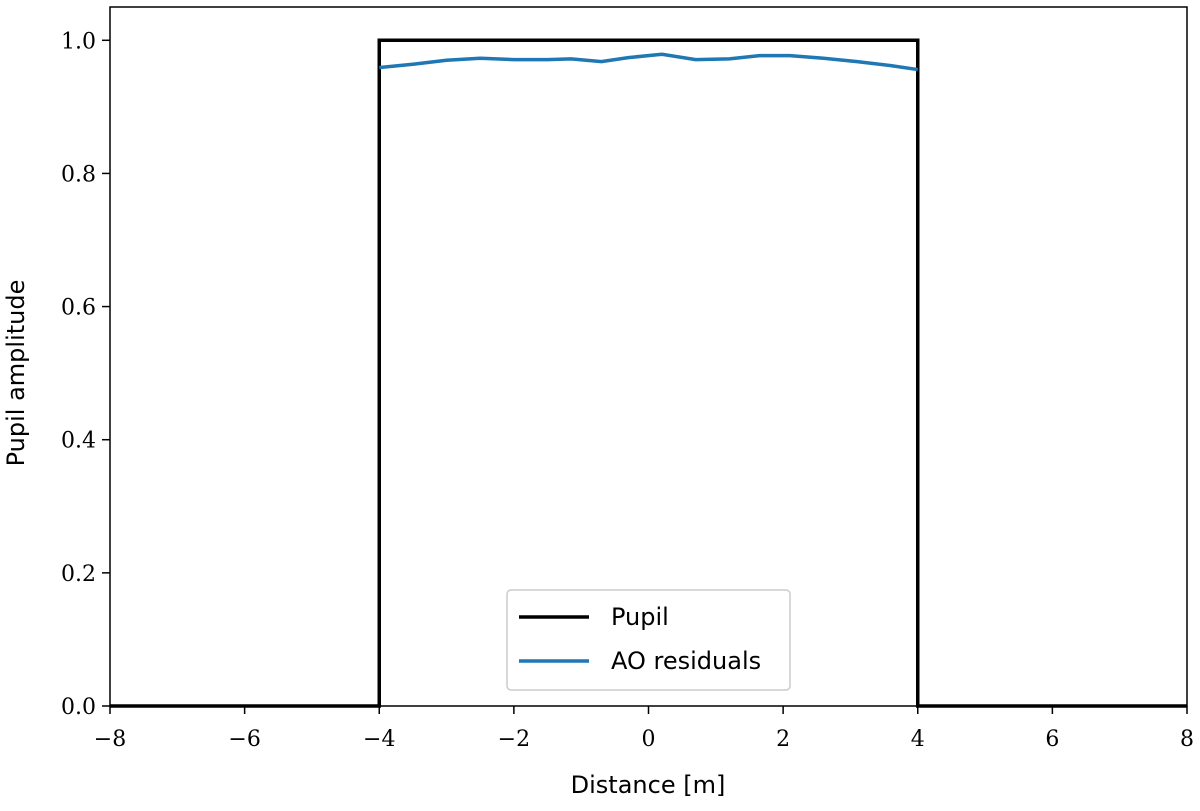 This screenshot has height=811, width=1200. I want to click on x-tick-label: −6, so click(244, 739).